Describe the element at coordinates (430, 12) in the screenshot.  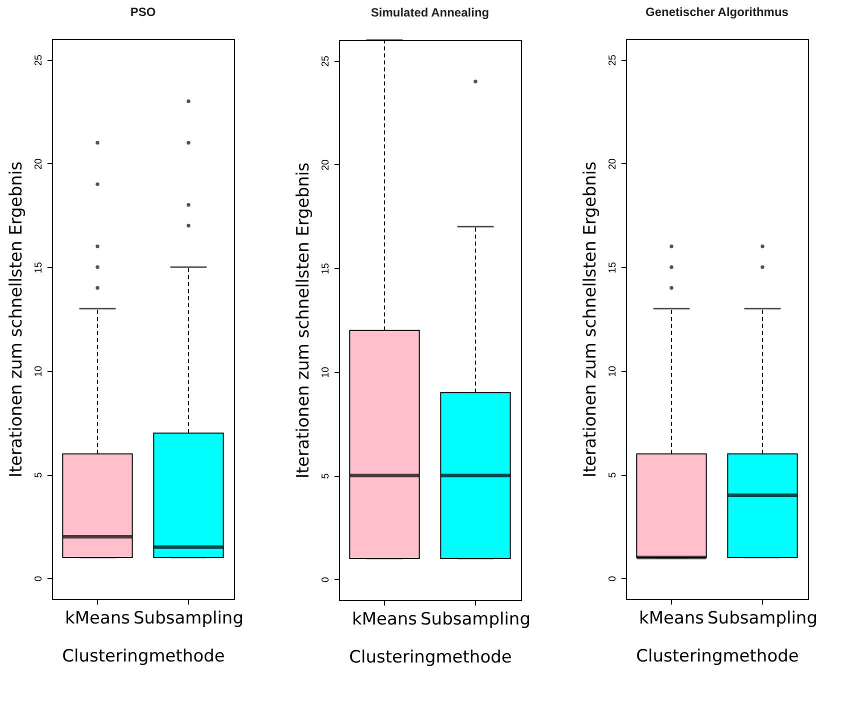
I see `chart-title: Simulated Annealing` at that location.